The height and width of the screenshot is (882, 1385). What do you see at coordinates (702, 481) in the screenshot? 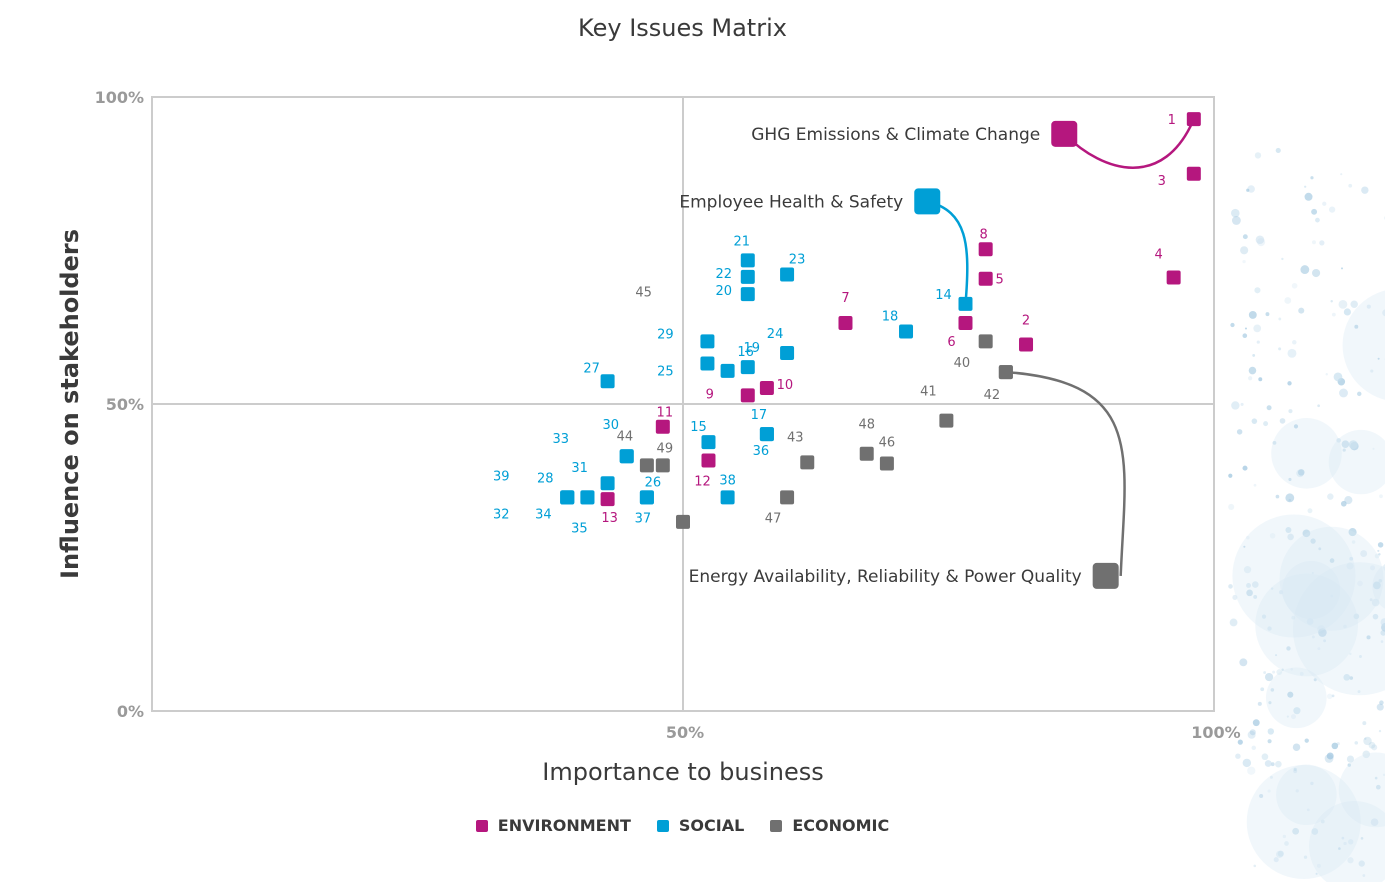
I see `point-label: 12` at bounding box center [702, 481].